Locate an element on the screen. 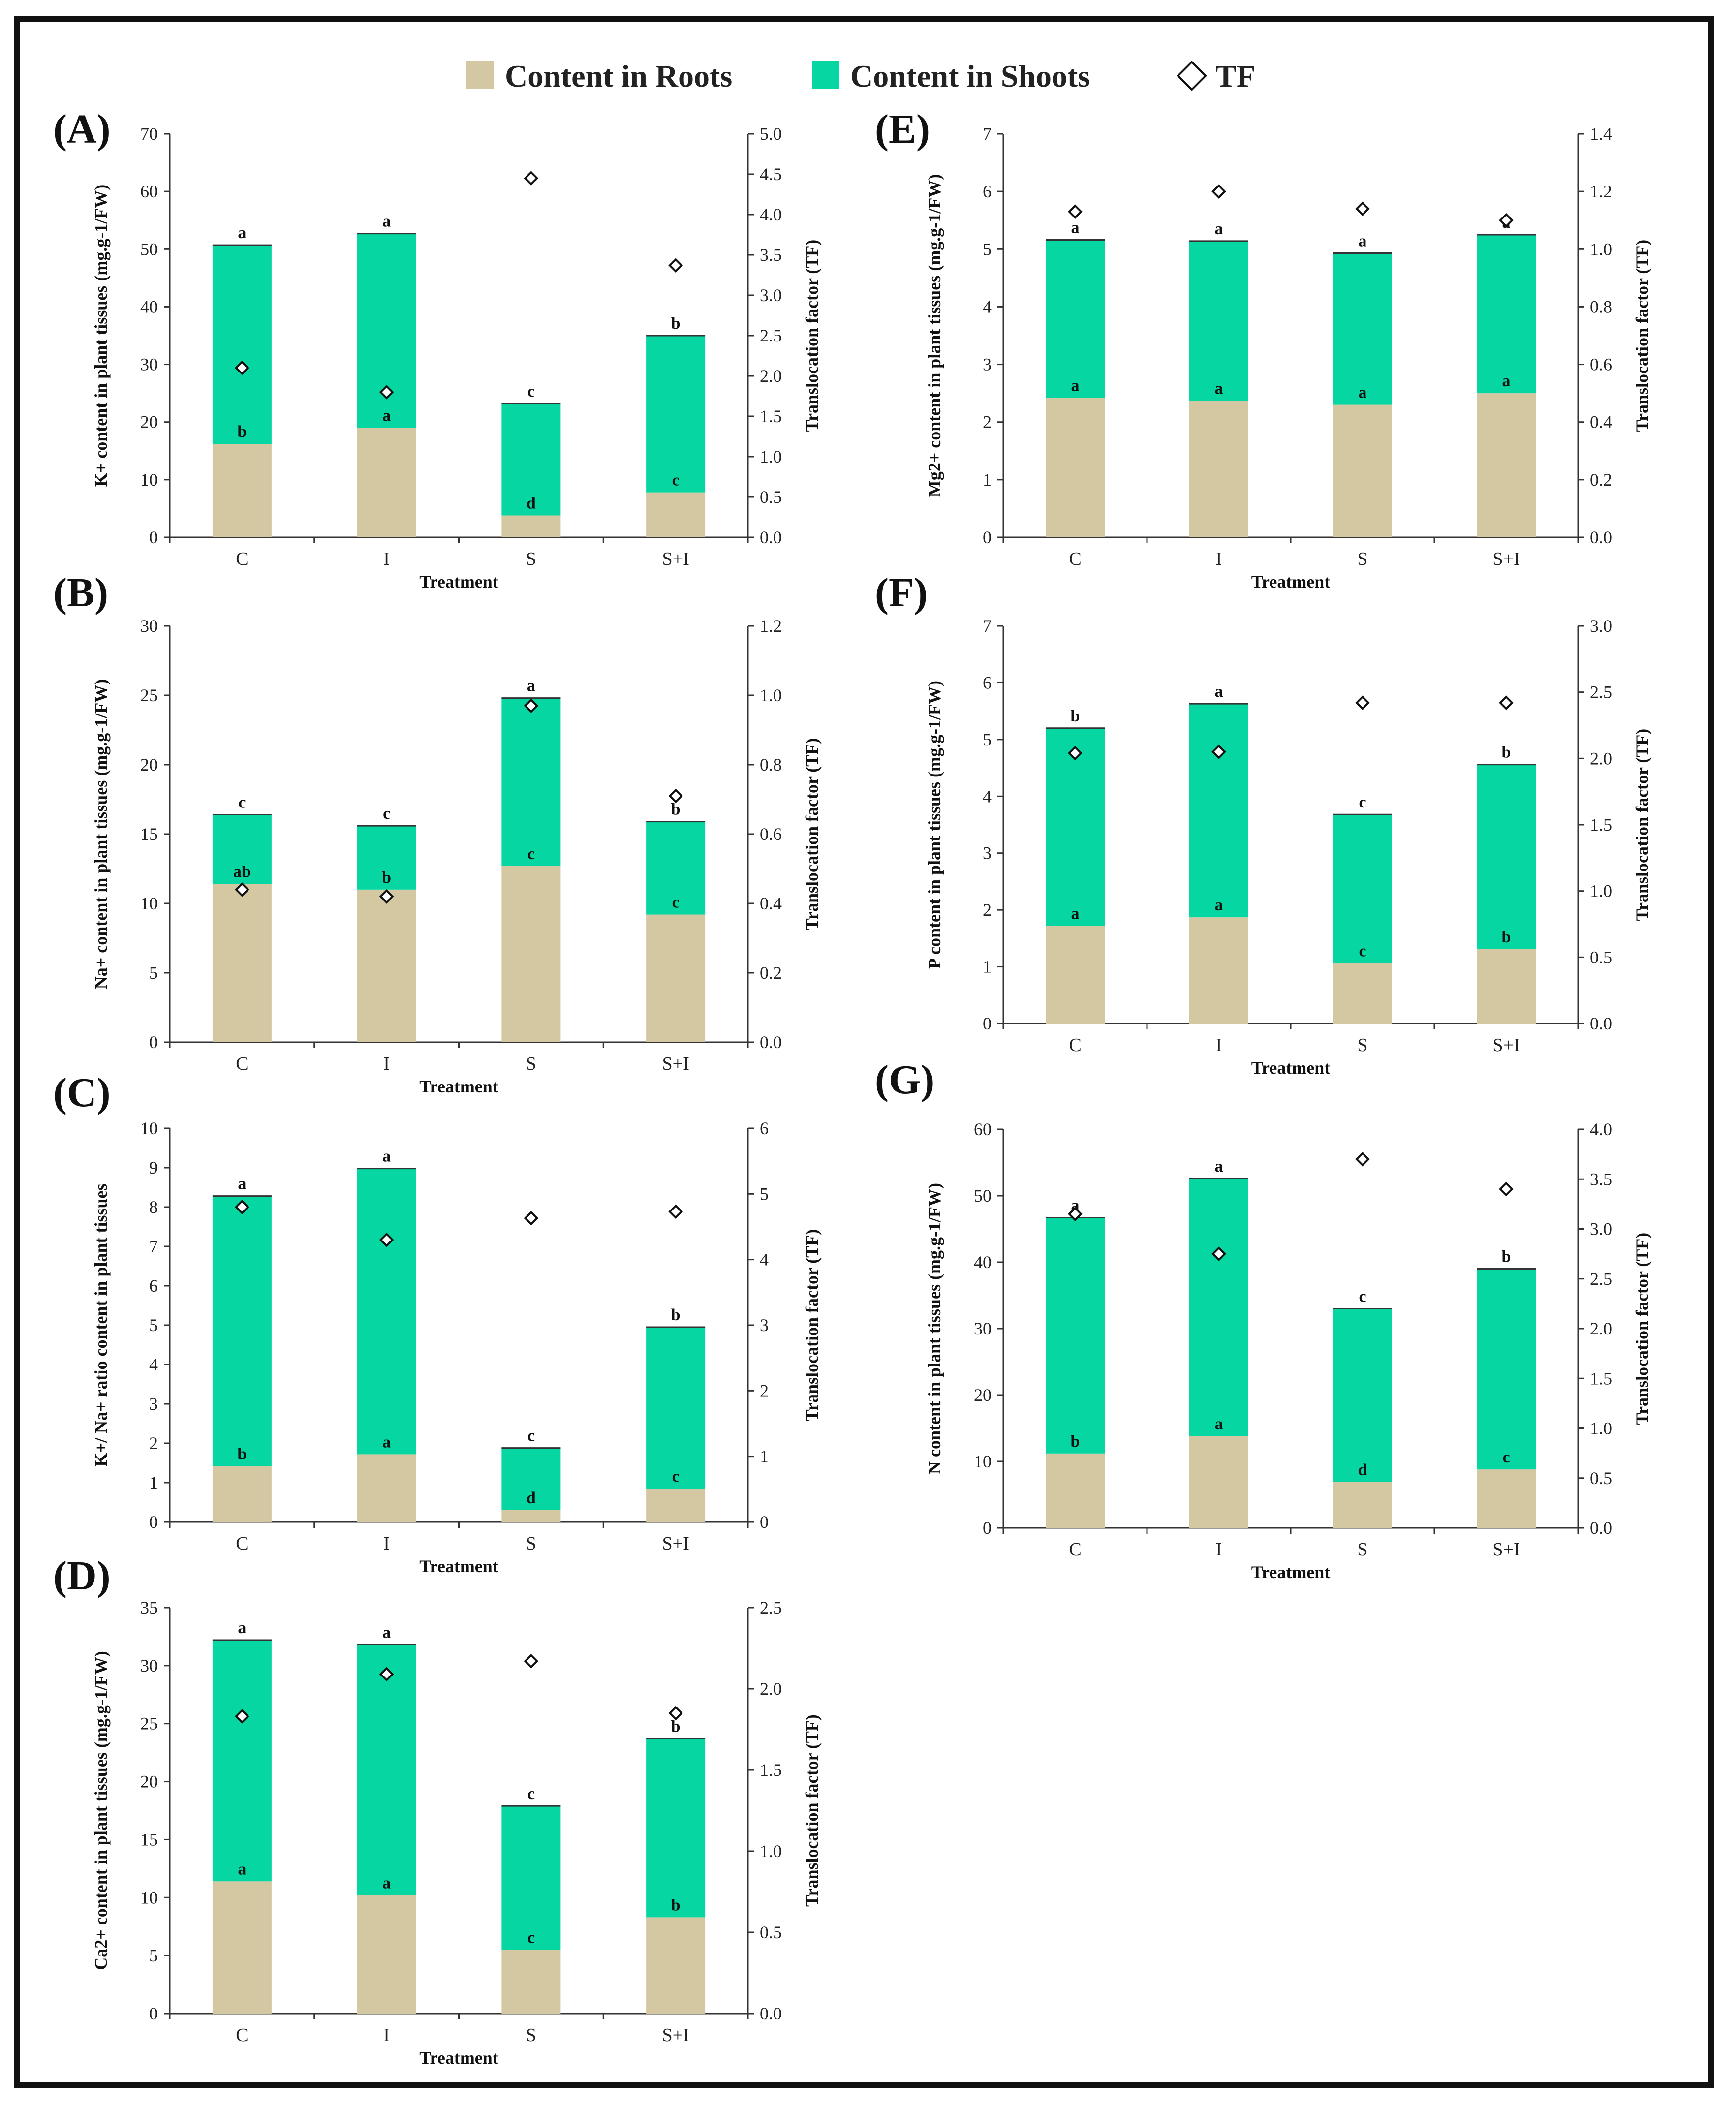 Image resolution: width=1736 pixels, height=2110 pixels. legend-tf-label: TF is located at coordinates (1235, 76).